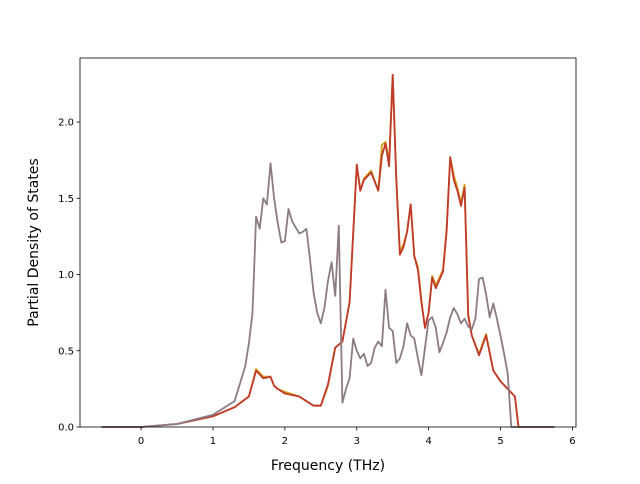 This screenshot has height=484, width=640. What do you see at coordinates (328, 466) in the screenshot?
I see `x-axis-title: Frequency (THz)` at bounding box center [328, 466].